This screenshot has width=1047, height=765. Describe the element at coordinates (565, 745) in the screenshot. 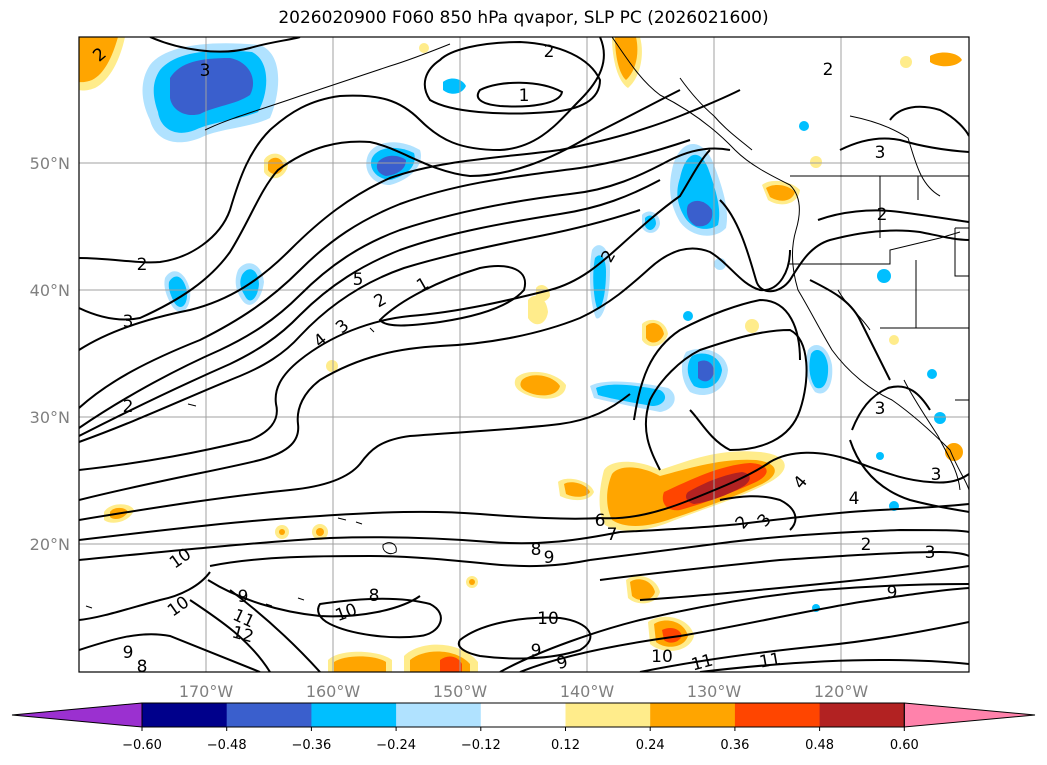

I see `colorbar-tick-label: 0.12` at that location.